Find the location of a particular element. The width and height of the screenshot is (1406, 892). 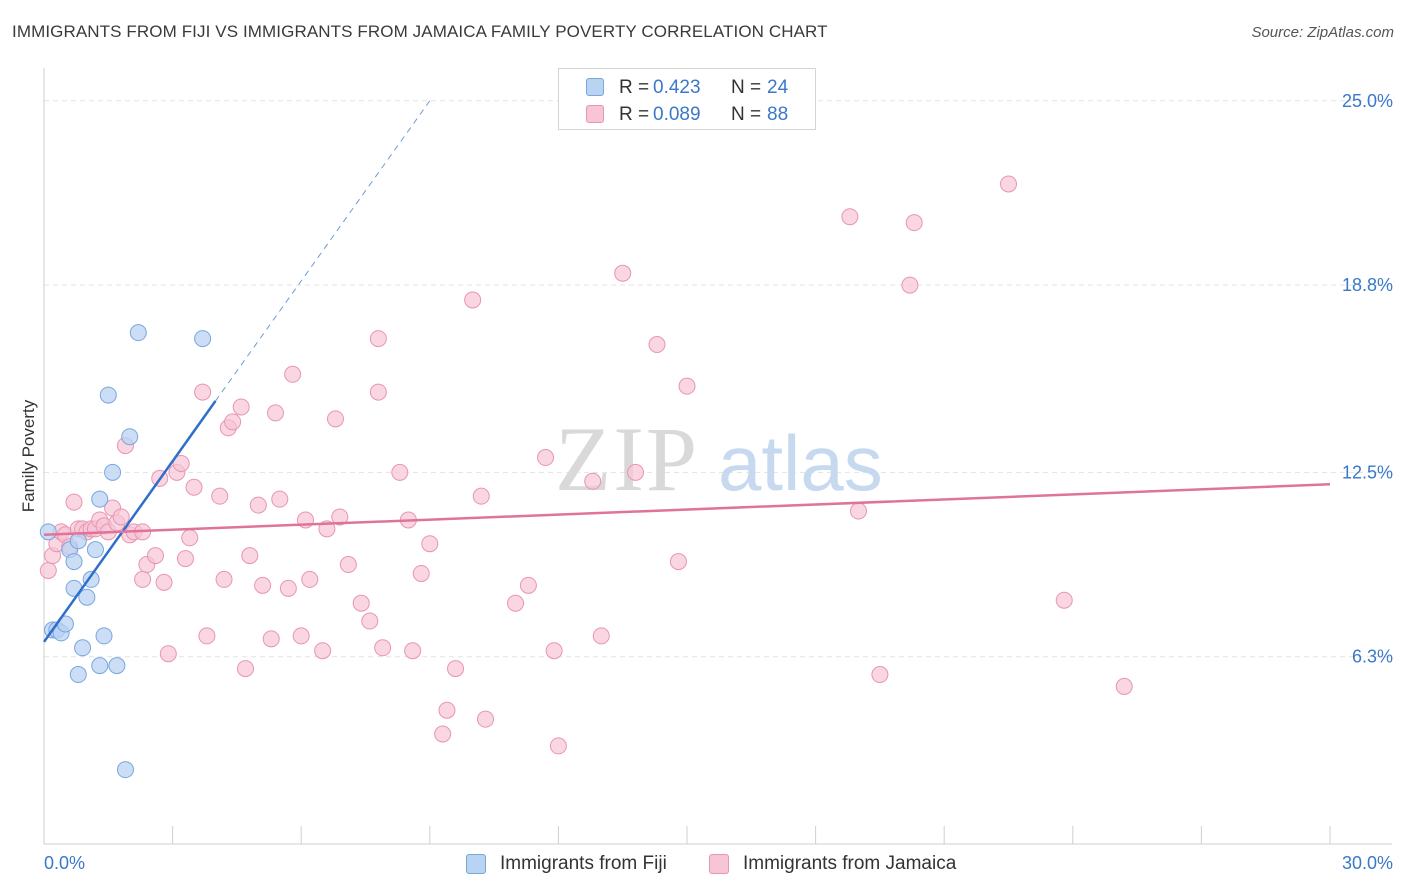

y-tick-label: 18.8% is located at coordinates (1367, 285).